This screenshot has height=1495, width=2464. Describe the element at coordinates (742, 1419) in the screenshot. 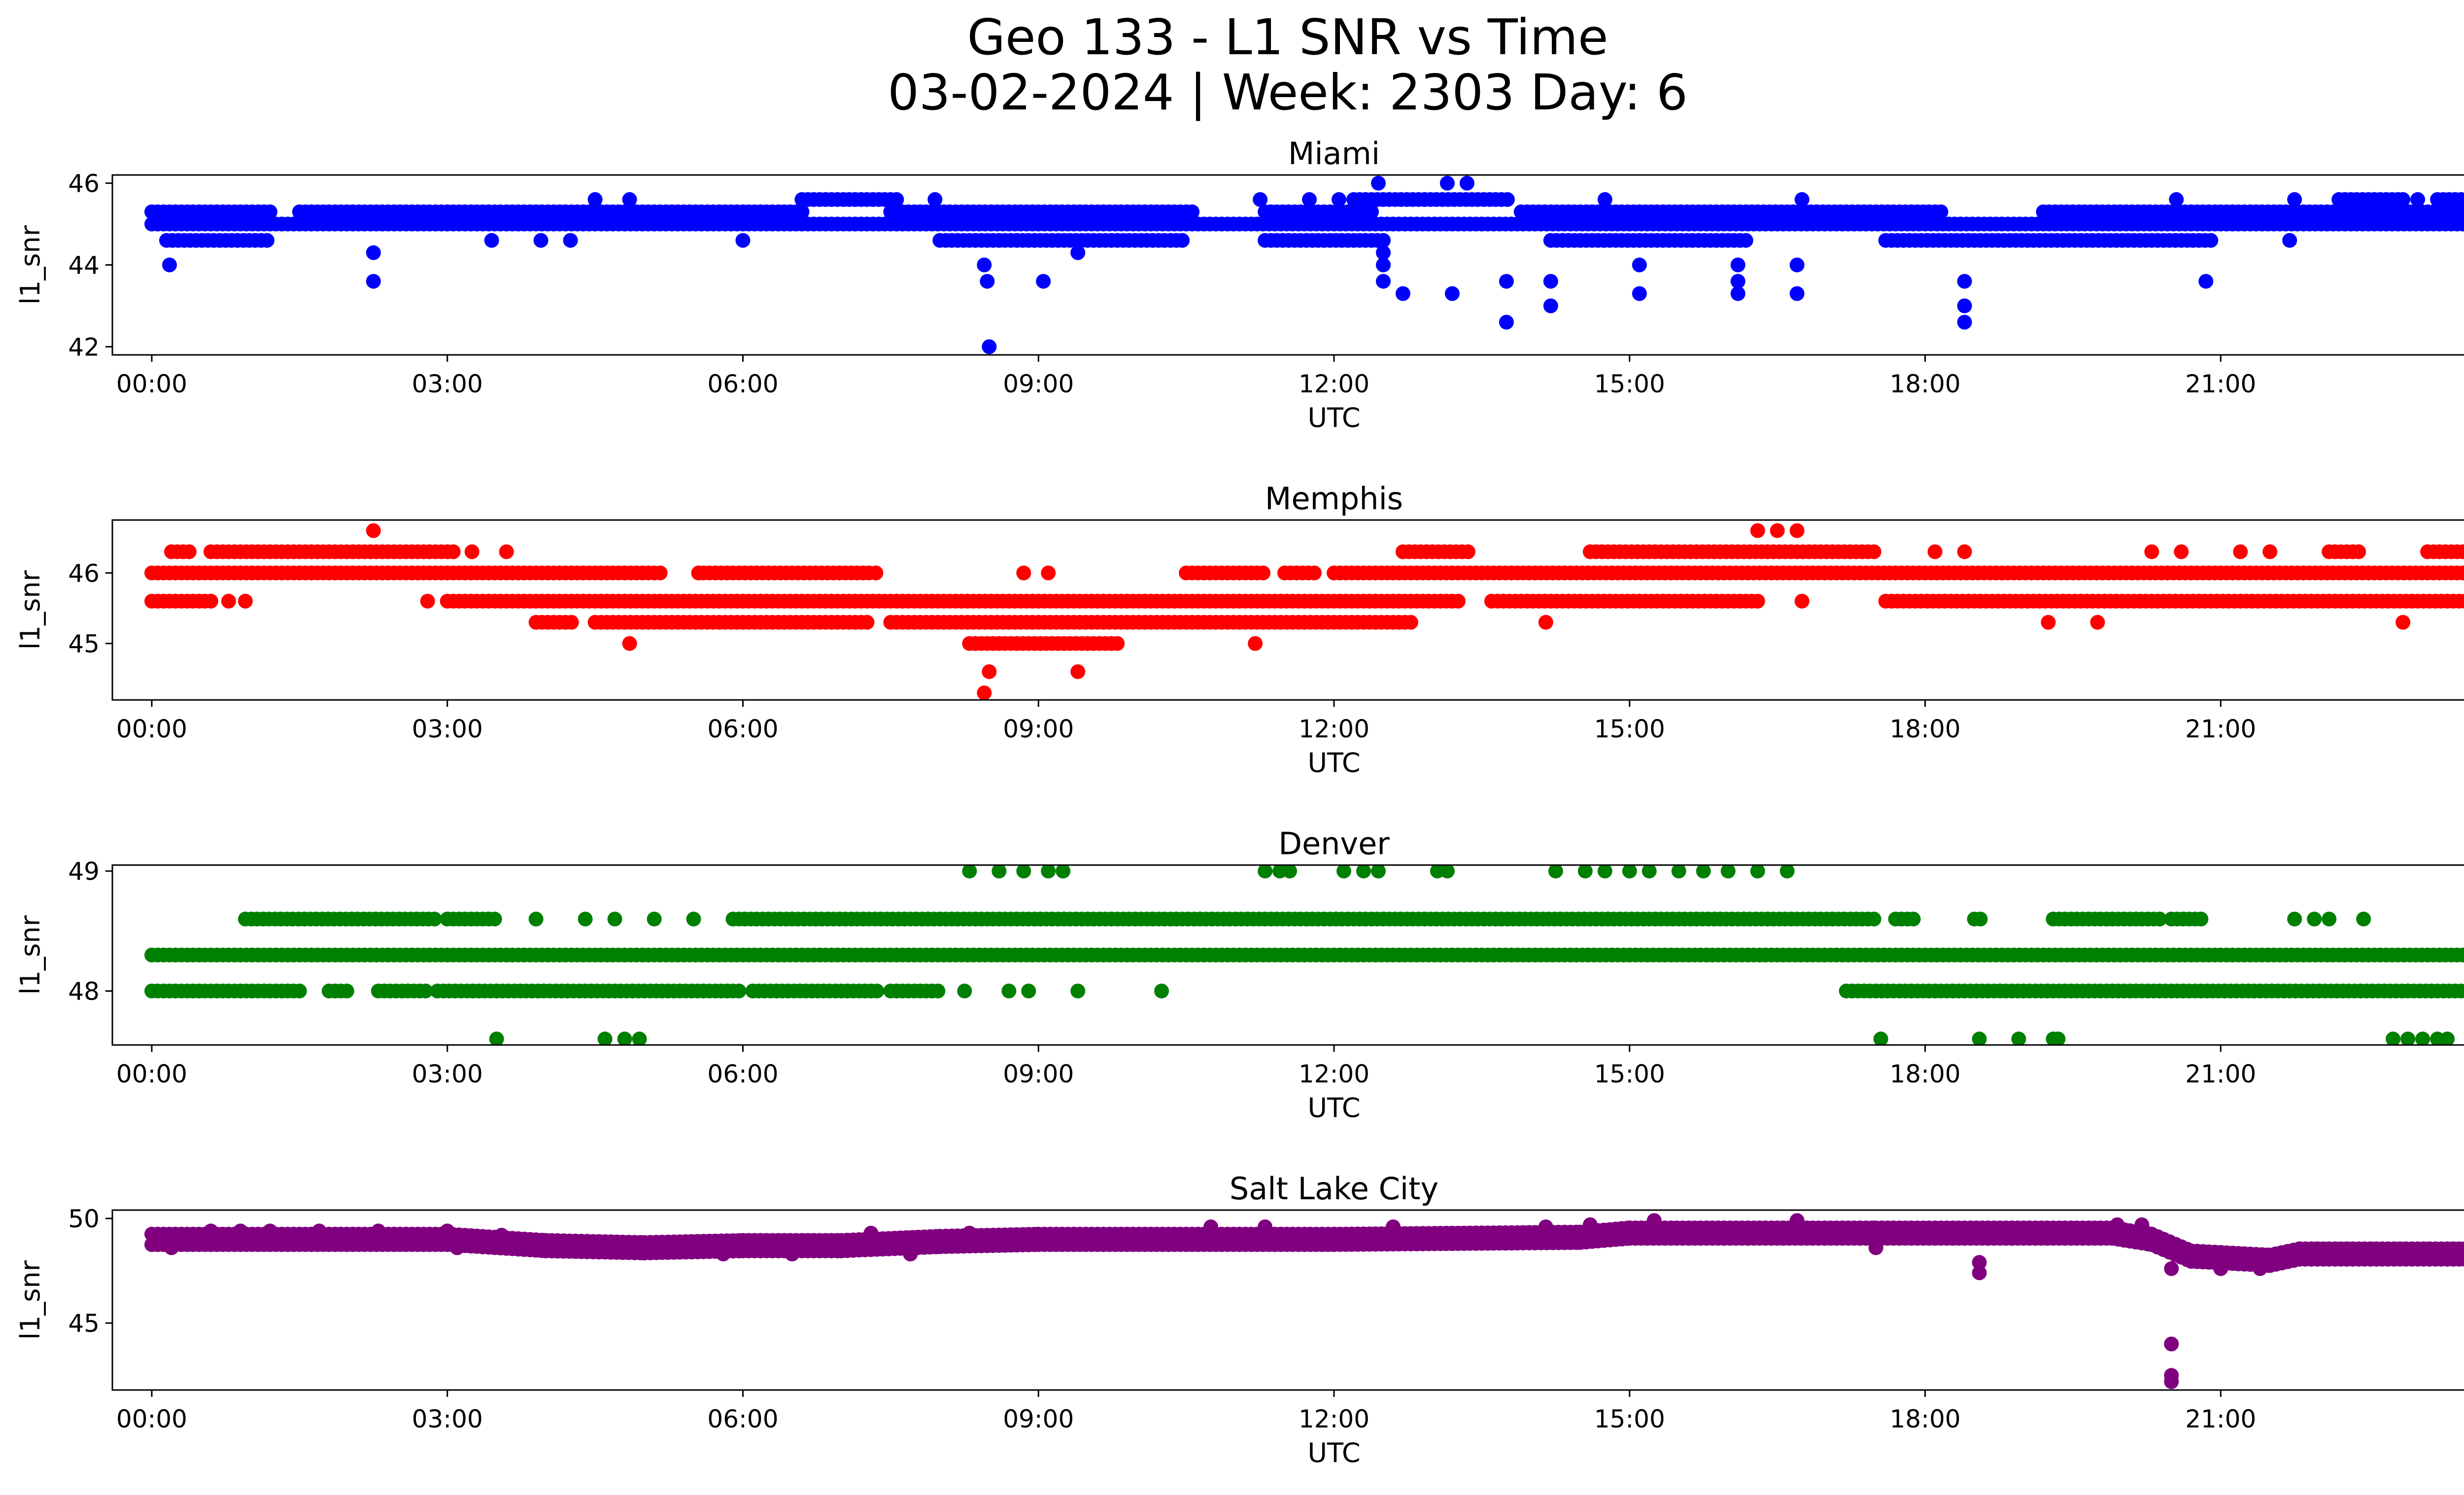

I see `x-tick-label: 06:00` at that location.